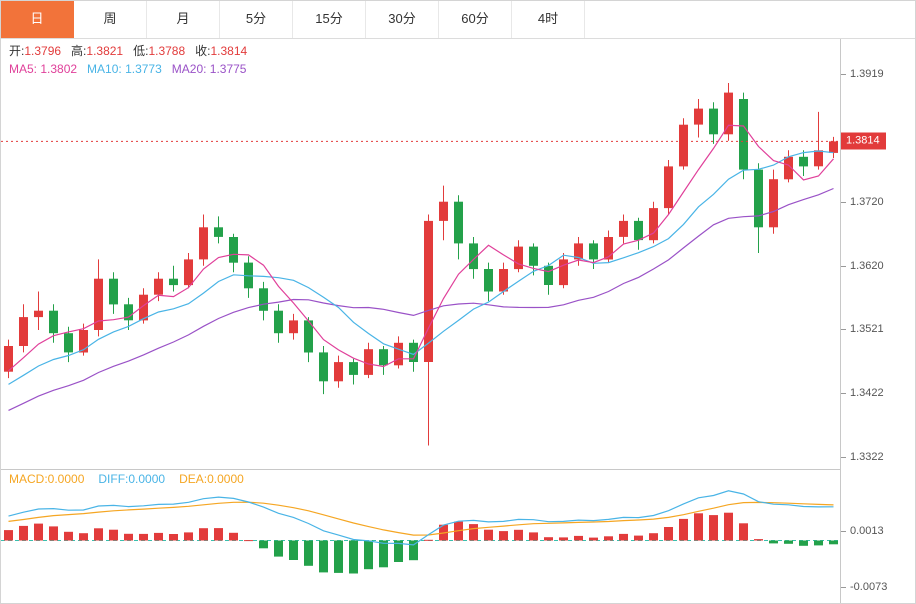  Describe the element at coordinates (124, 69) in the screenshot. I see `ma10-text: MA10: 1.3773` at that location.